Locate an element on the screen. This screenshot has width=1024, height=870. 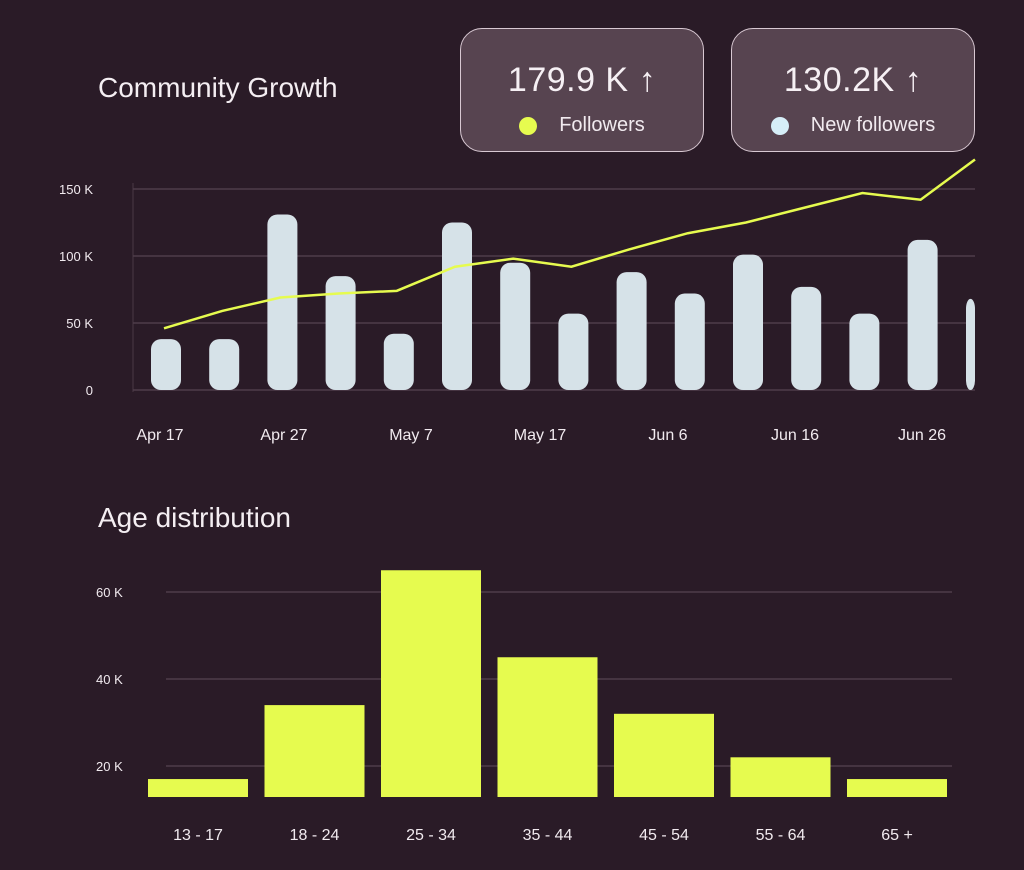
x-tick-label: 65 + is located at coordinates (897, 835).